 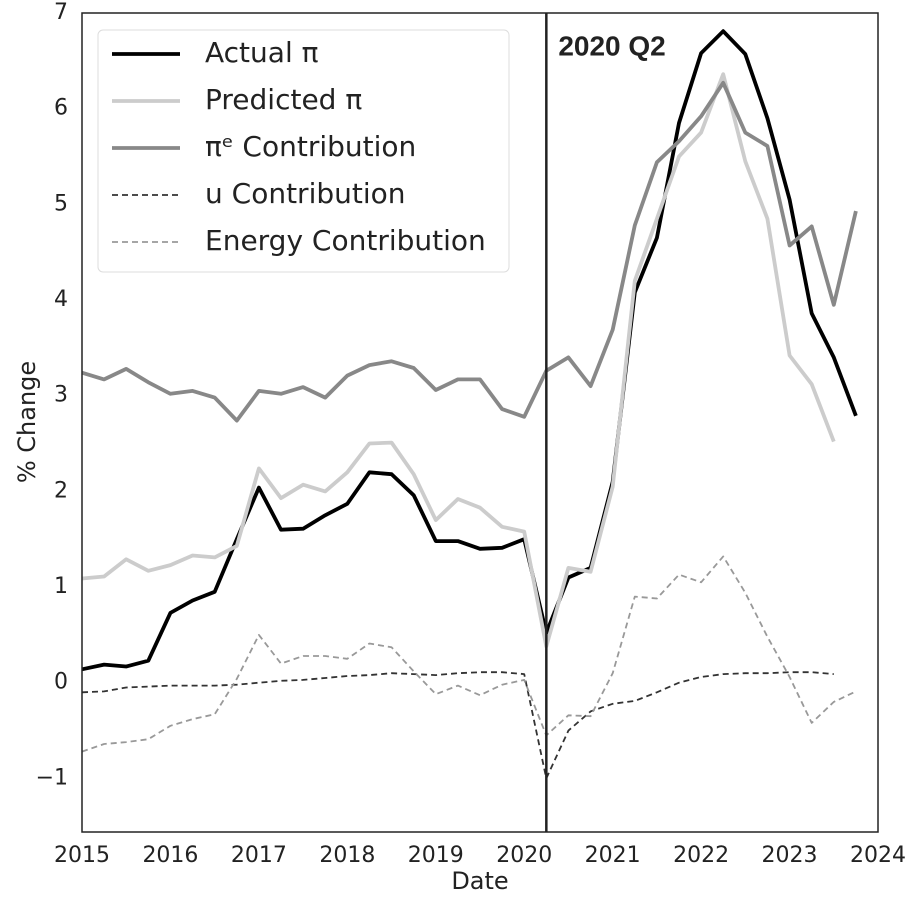 What do you see at coordinates (457, 725) in the screenshot?
I see `series-line` at bounding box center [457, 725].